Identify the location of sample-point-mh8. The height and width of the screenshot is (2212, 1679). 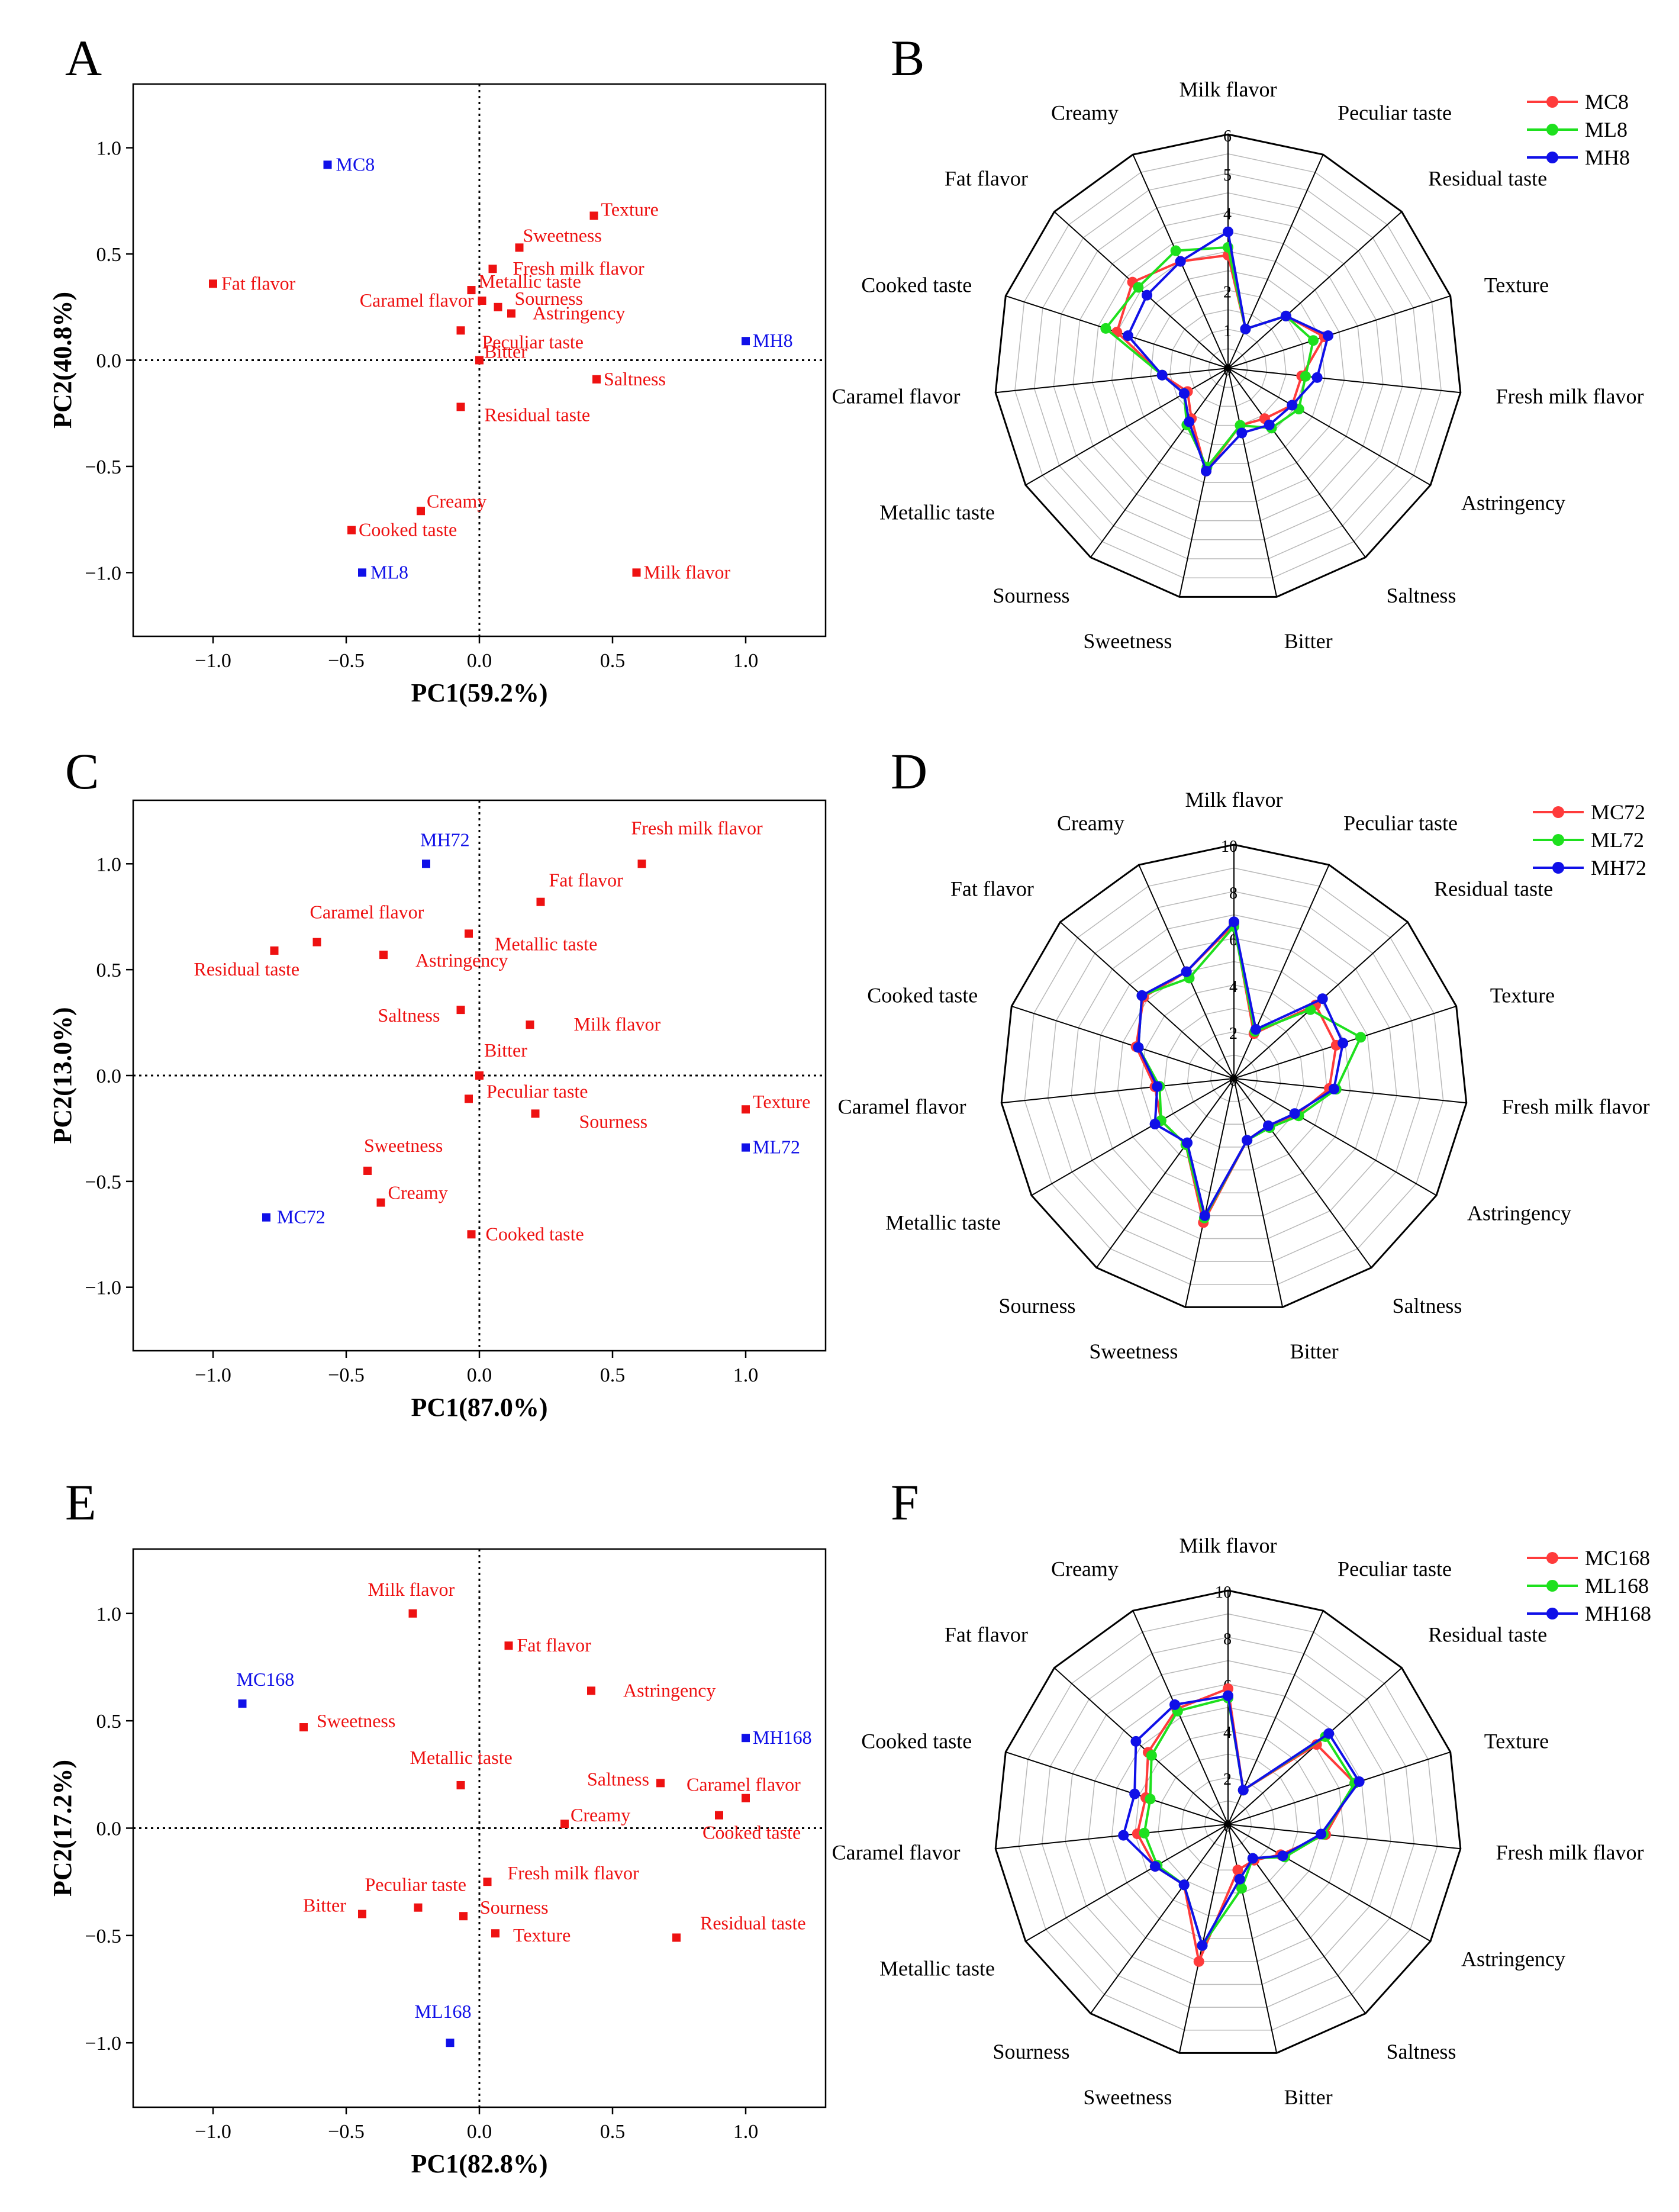
(746, 341).